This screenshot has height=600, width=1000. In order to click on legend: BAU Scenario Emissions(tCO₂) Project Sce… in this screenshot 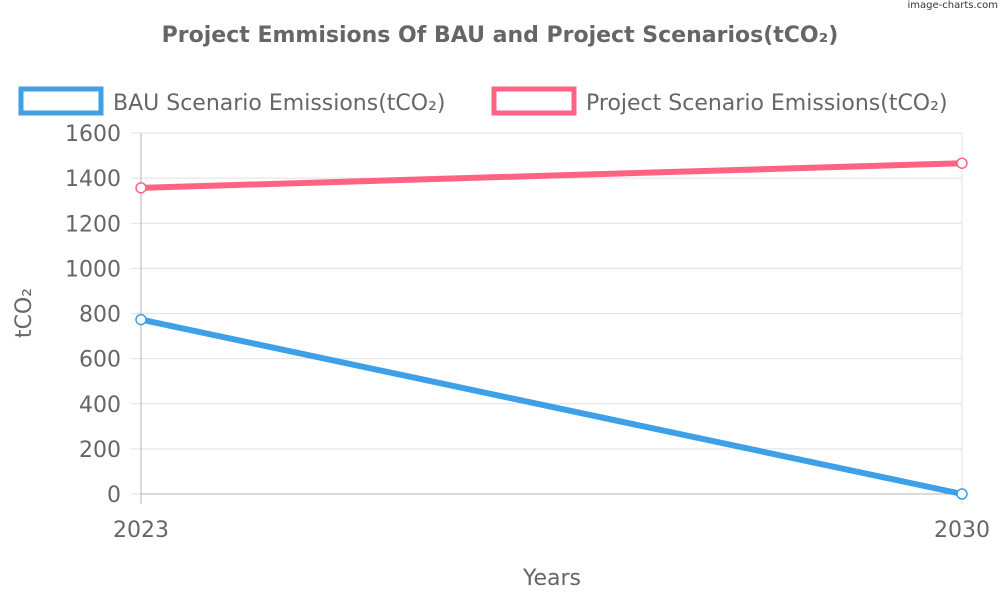, I will do `click(483, 101)`.